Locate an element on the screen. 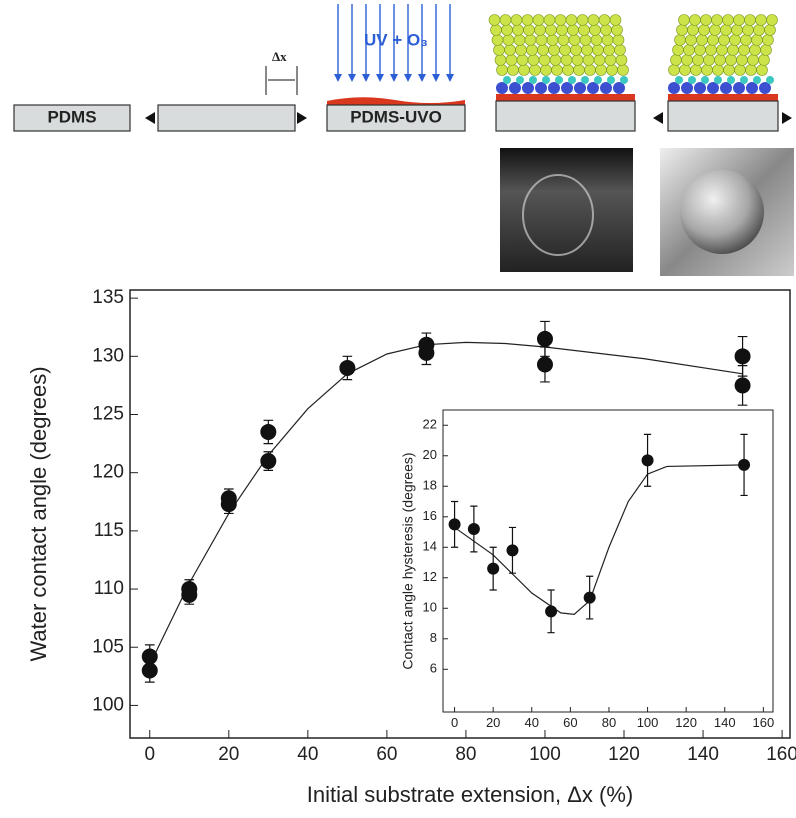 This screenshot has height=818, width=796. oxide-layer is located at coordinates (723, 98).